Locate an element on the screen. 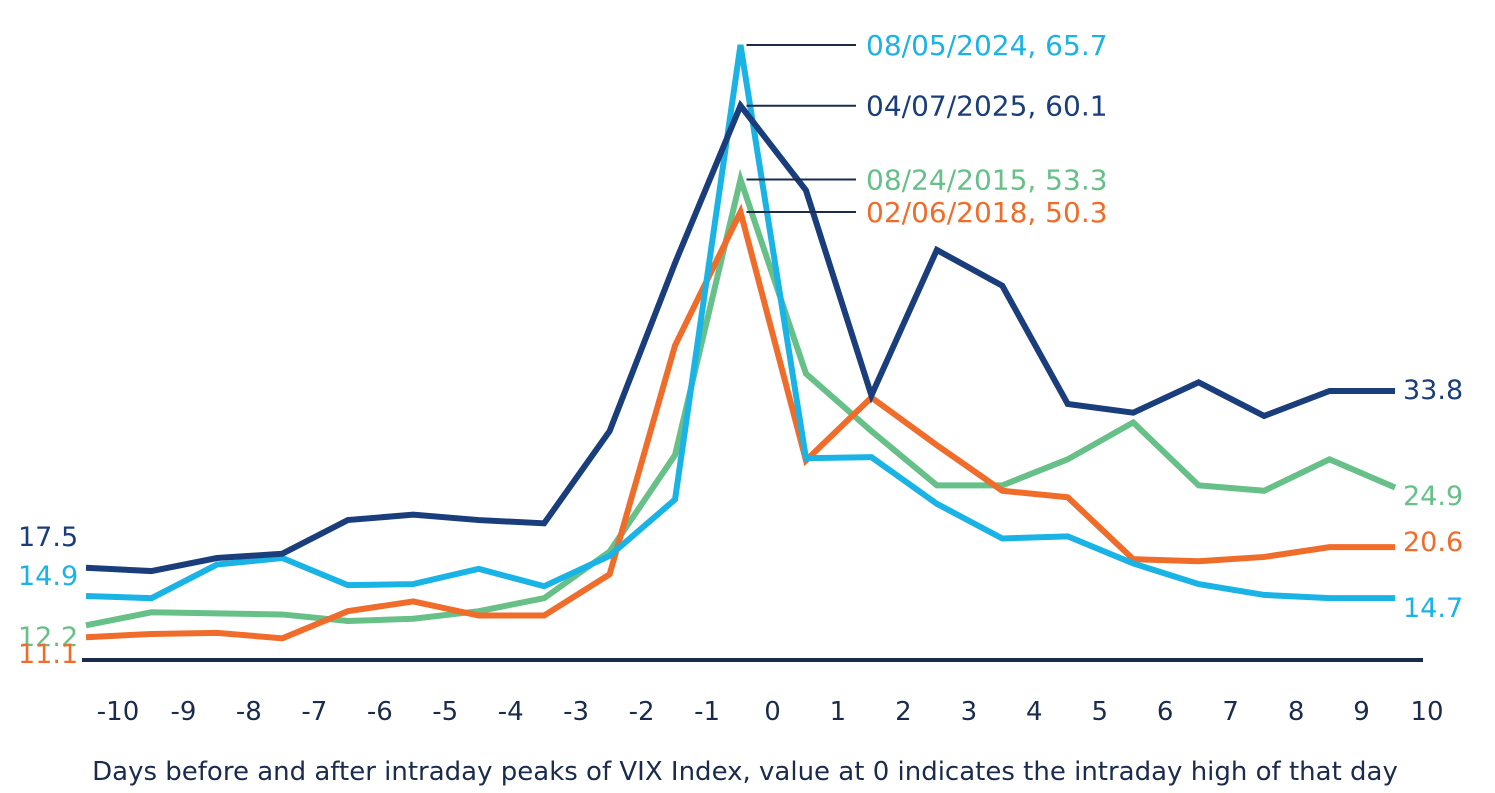 This screenshot has height=793, width=1495. x-tick-label: 1 is located at coordinates (838, 712).